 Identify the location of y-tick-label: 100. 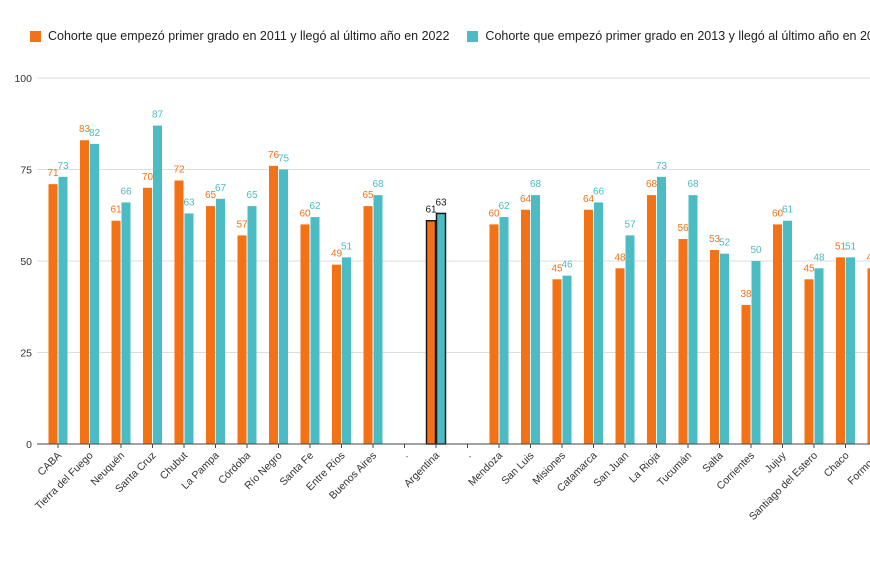
(23, 79).